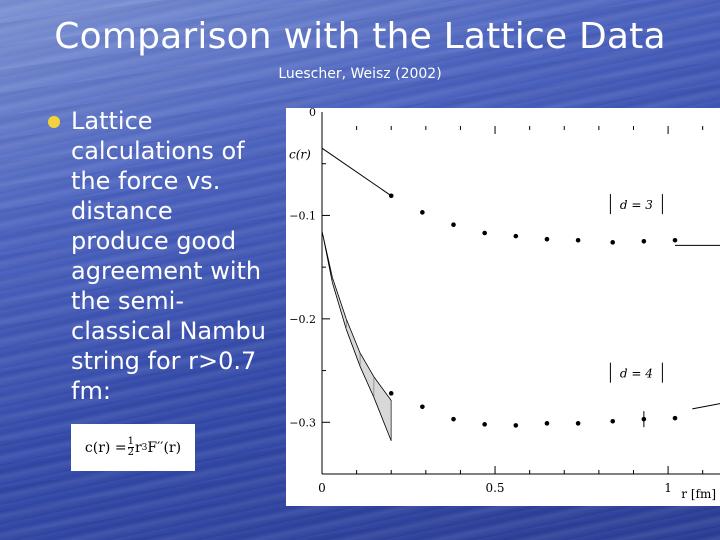 The image size is (720, 540). I want to click on slide-title: Comparison with the Lattice Data, so click(360, 36).